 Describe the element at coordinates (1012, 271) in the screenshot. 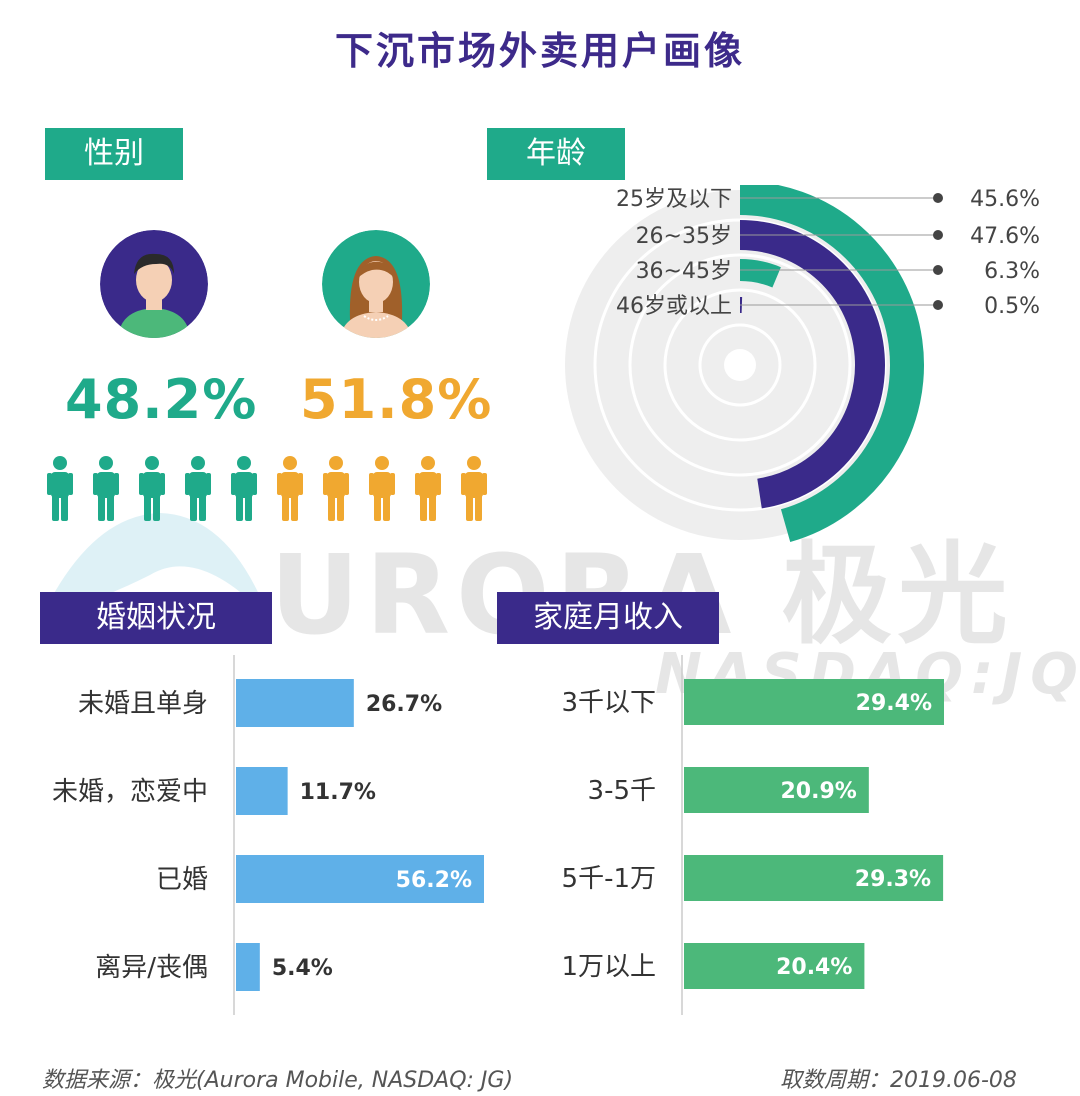

I see `age-value-label: 6.3%` at that location.